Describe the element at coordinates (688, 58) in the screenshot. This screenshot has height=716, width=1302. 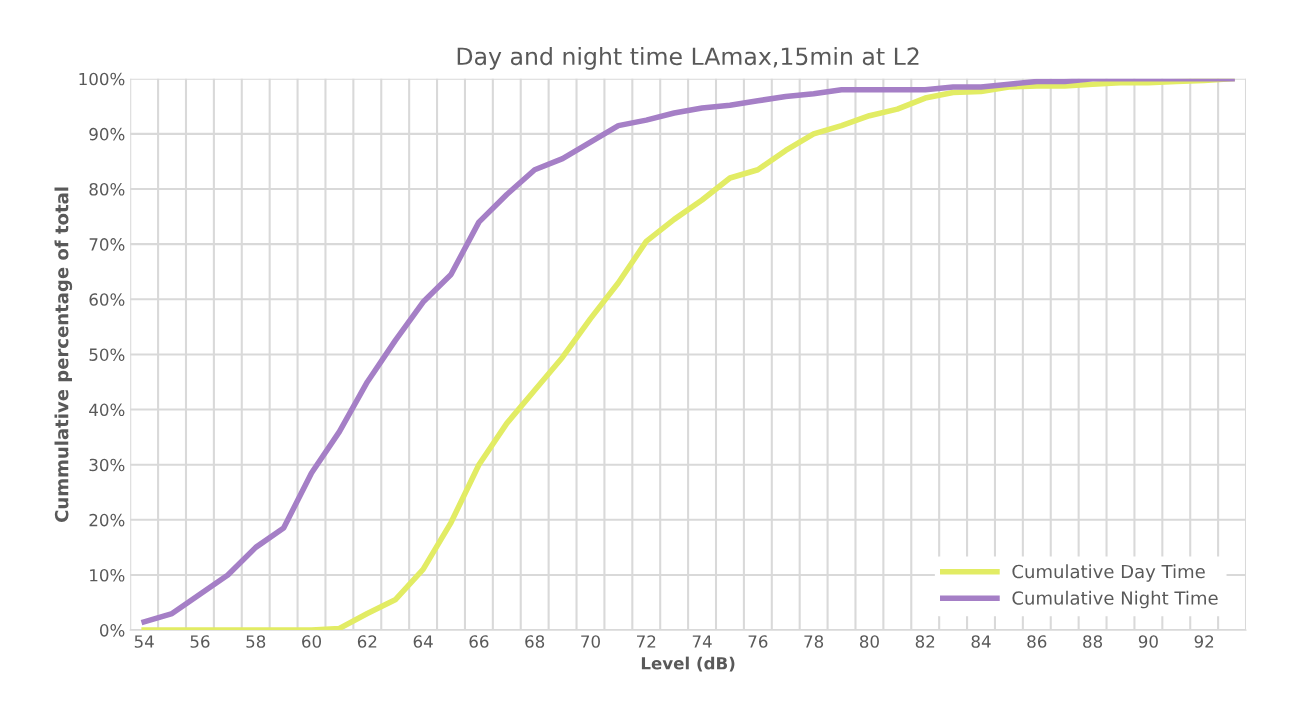
I see `chart-title: Day and night time LAmax,15min at L2` at that location.